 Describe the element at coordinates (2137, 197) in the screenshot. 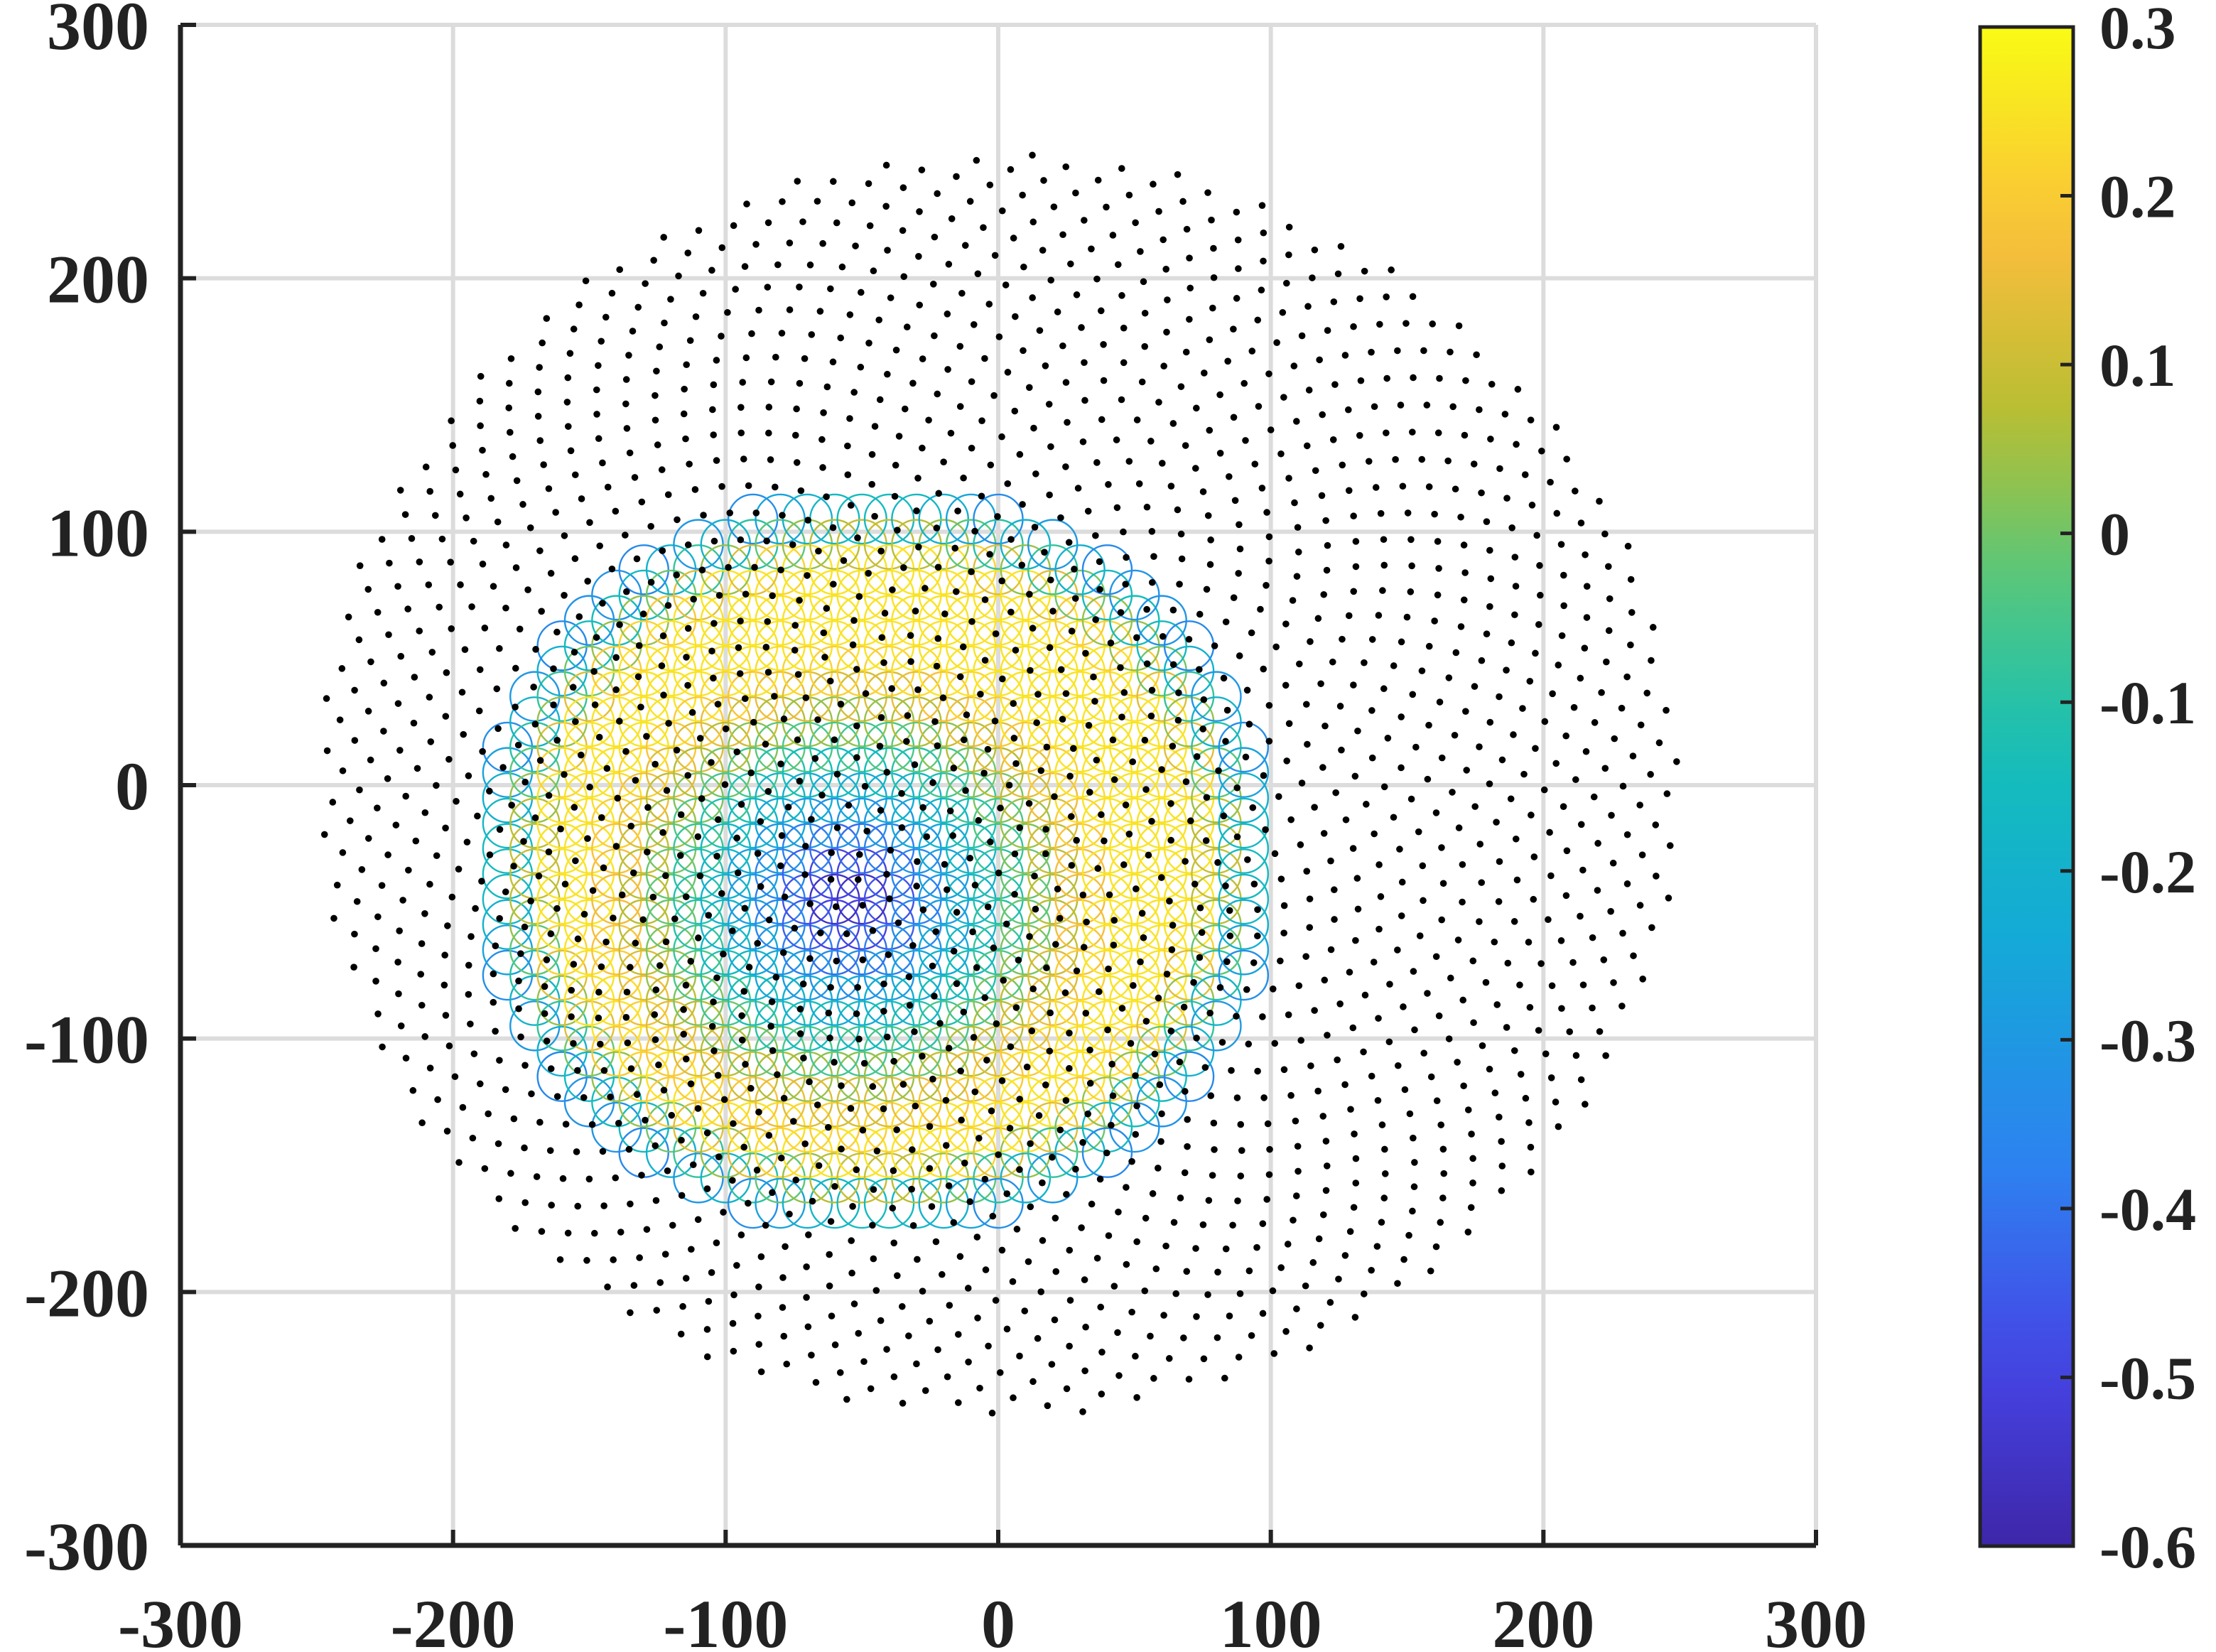

I see `colorbar-tick-label: 0.2` at that location.